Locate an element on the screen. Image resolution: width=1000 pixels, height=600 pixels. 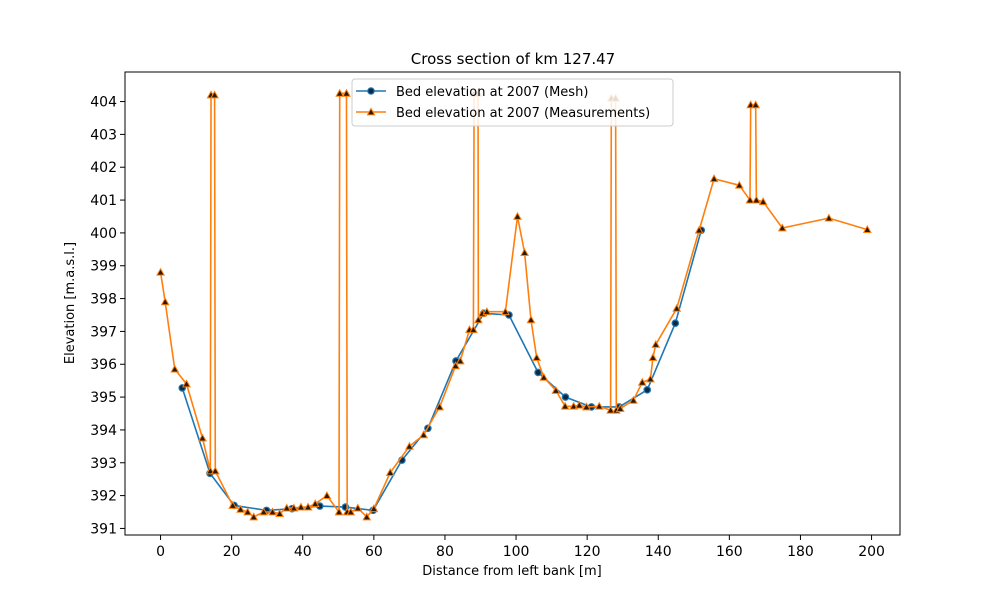
x-tick-label: 140 is located at coordinates (658, 552).